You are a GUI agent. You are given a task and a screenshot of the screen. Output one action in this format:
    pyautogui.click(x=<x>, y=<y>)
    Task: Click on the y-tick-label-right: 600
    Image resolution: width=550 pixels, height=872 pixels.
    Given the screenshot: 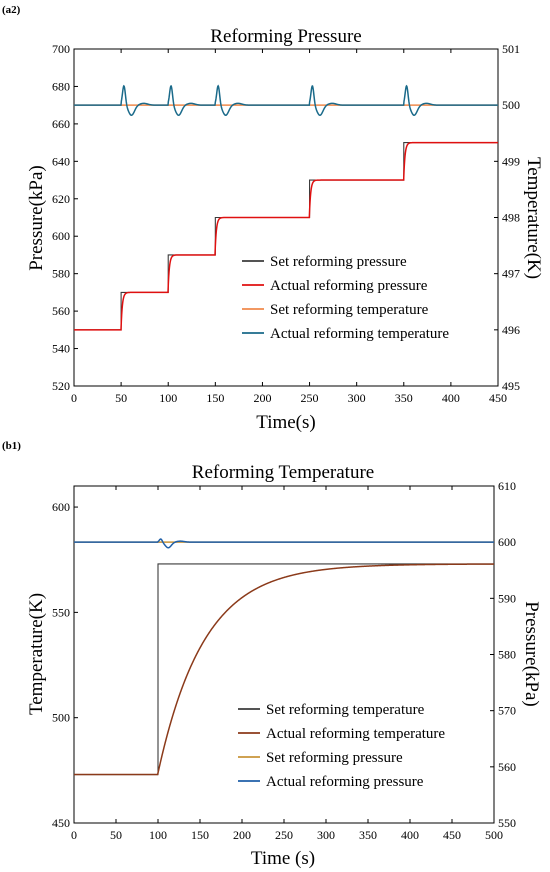 What is the action you would take?
    pyautogui.click(x=507, y=542)
    